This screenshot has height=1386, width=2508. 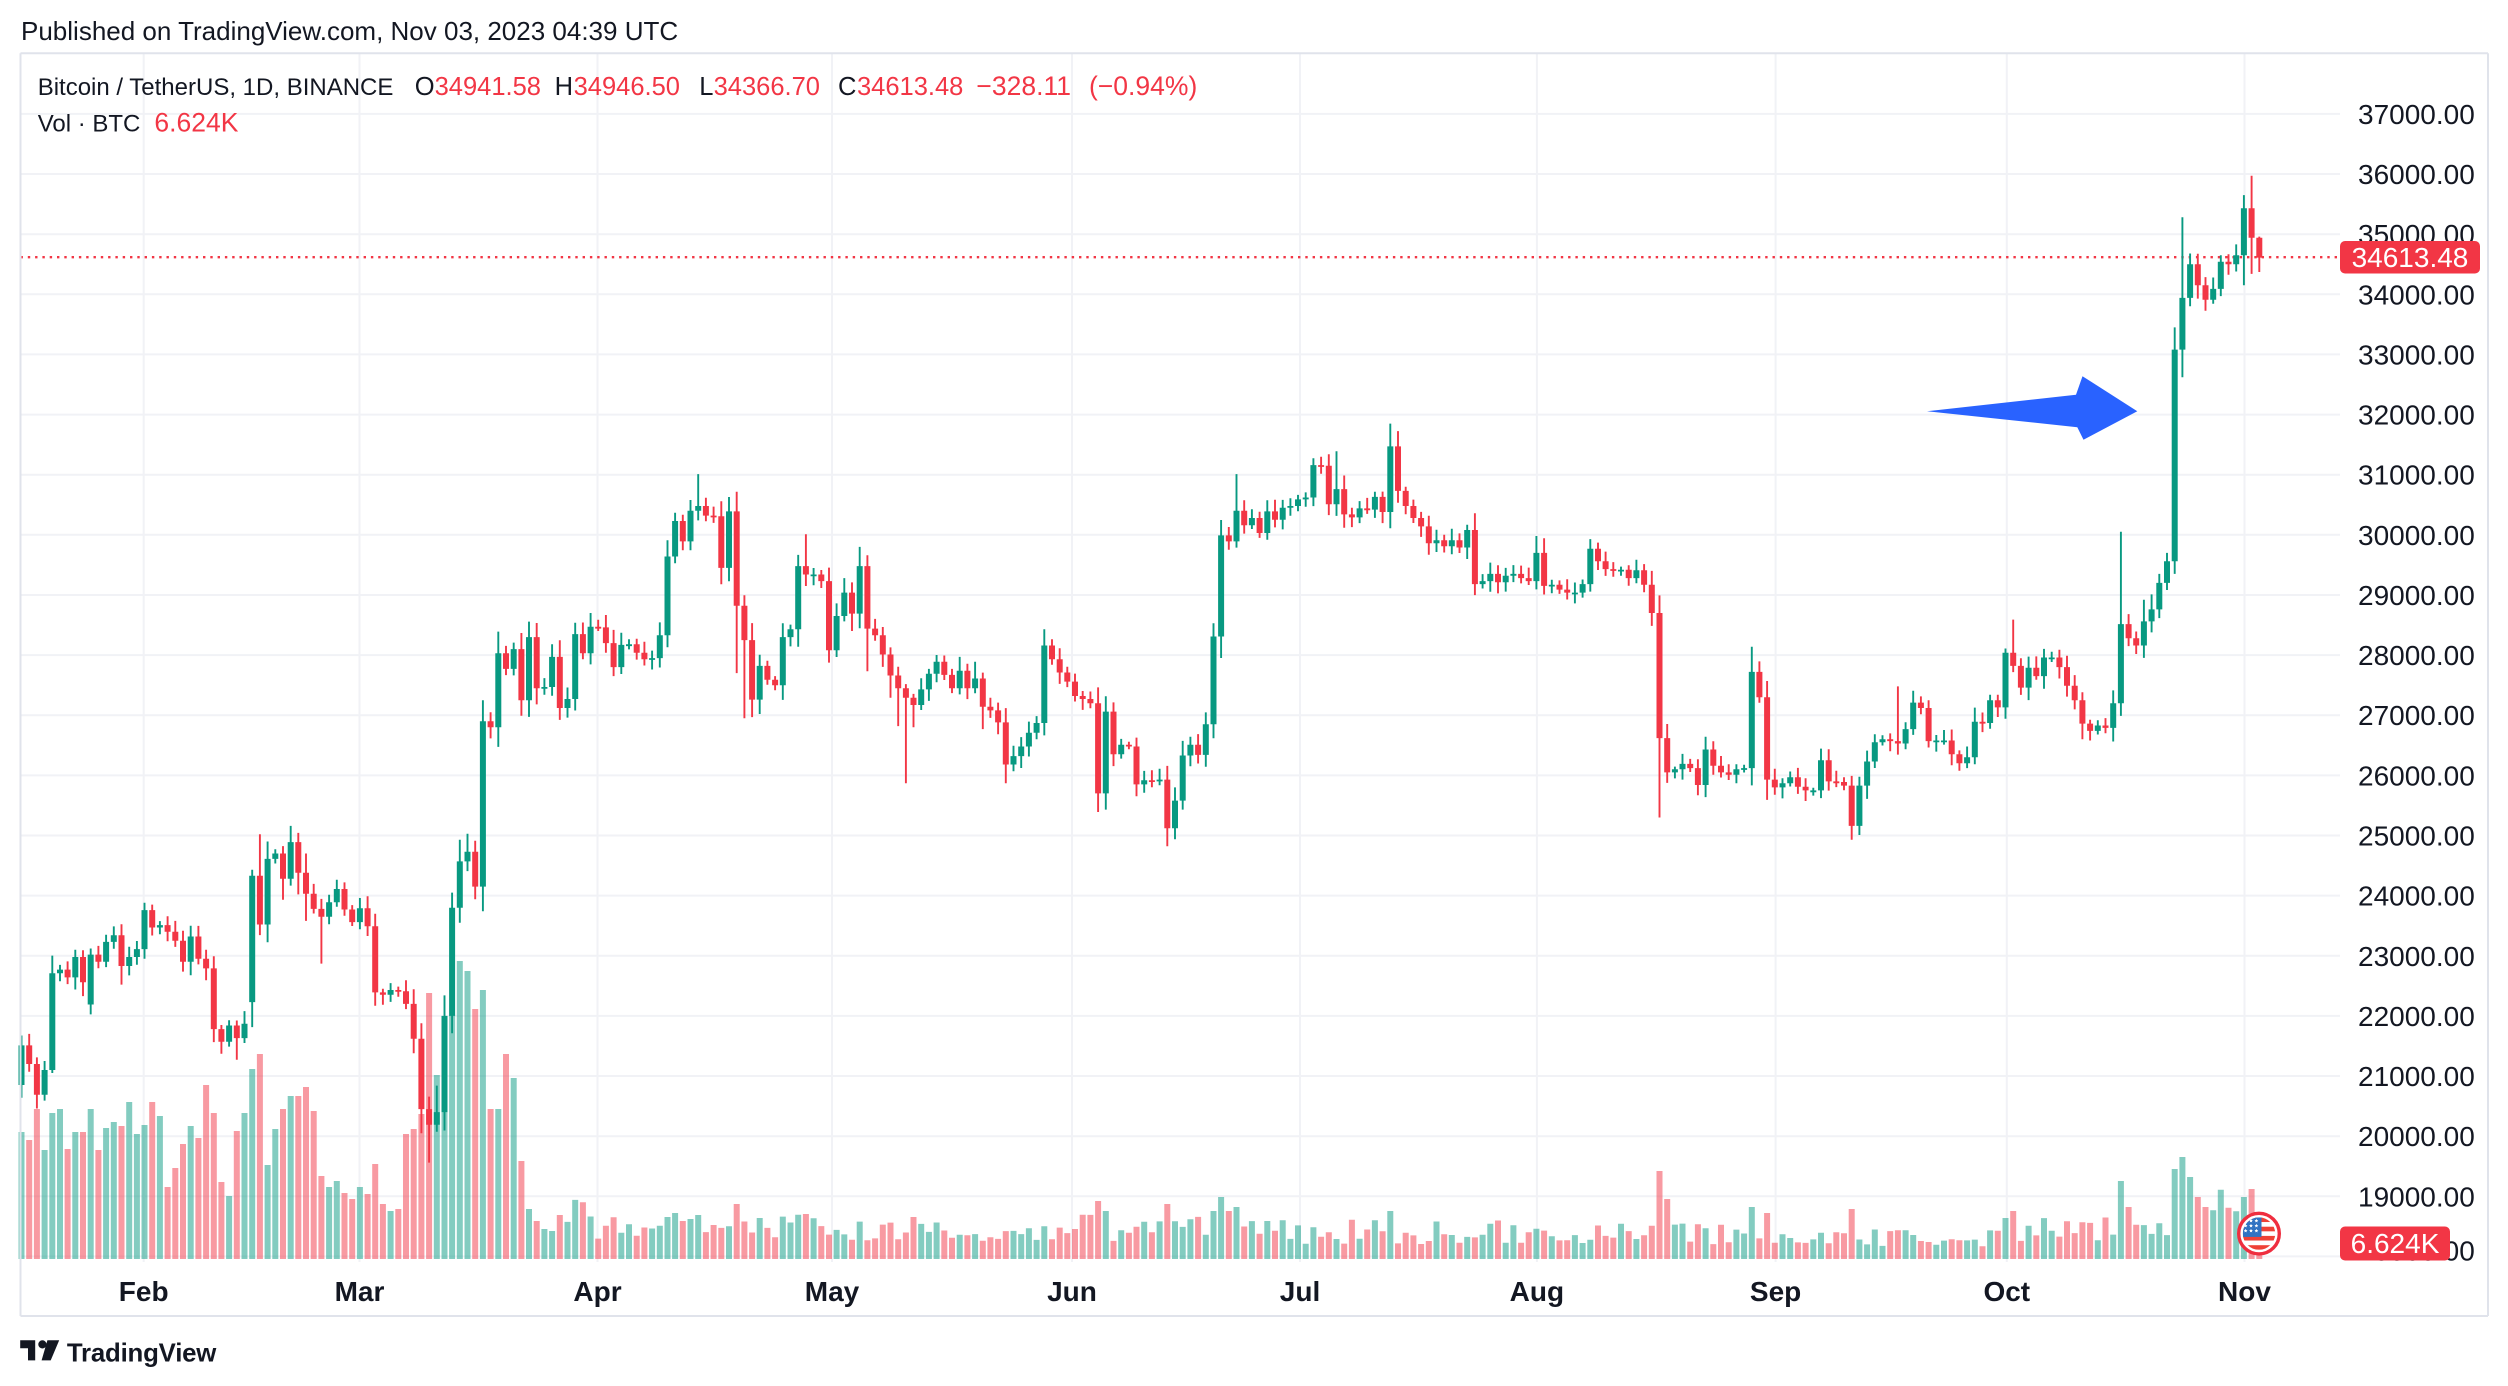 What do you see at coordinates (142, 1353) in the screenshot?
I see `svg-text: TradingView` at bounding box center [142, 1353].